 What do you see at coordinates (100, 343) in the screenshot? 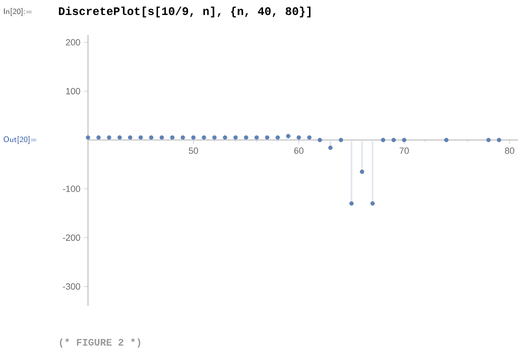
I see `text: (* FIGURE 2 *)` at bounding box center [100, 343].